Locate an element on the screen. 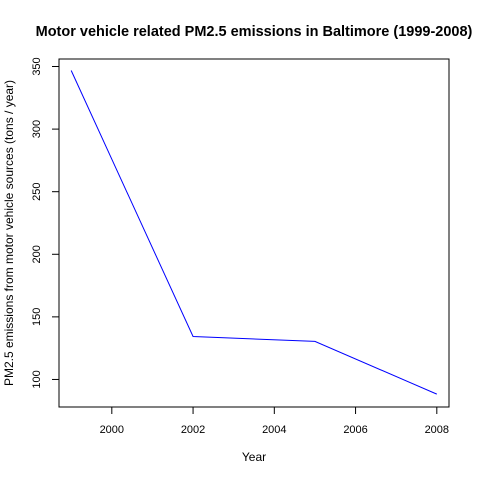  x-tick-label: 2006 is located at coordinates (355, 430).